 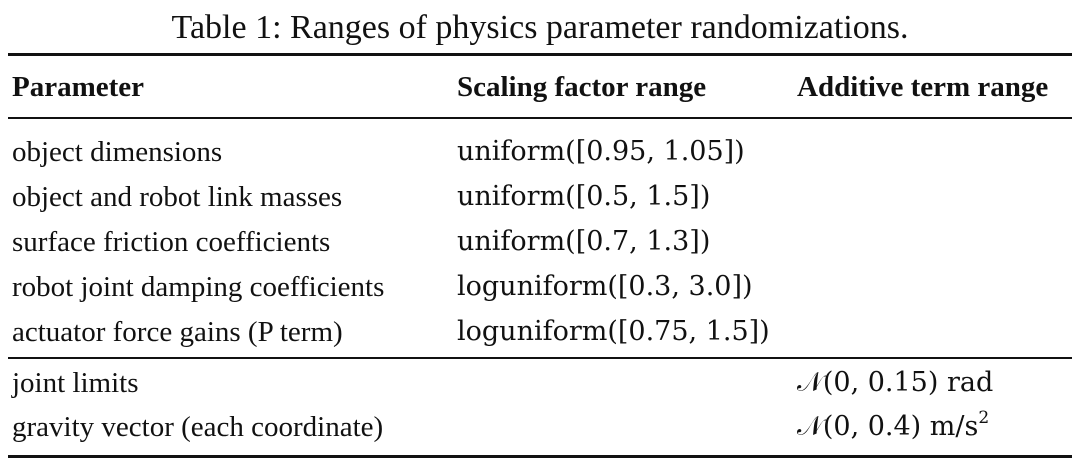 What do you see at coordinates (177, 332) in the screenshot?
I see `row-parameter: actuator force gains (P term)` at bounding box center [177, 332].